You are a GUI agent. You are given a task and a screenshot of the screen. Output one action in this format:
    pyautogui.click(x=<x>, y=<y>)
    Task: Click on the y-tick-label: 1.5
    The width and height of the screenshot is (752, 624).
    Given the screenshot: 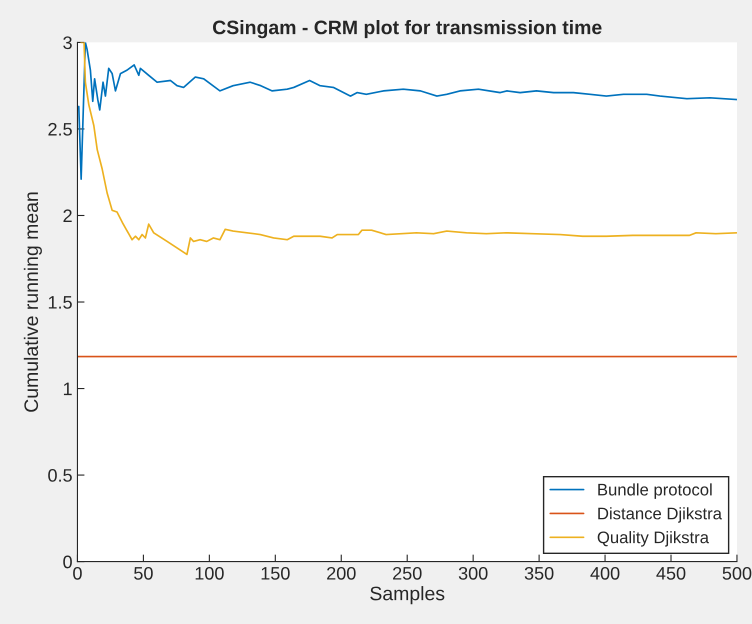 What is the action you would take?
    pyautogui.click(x=60, y=302)
    